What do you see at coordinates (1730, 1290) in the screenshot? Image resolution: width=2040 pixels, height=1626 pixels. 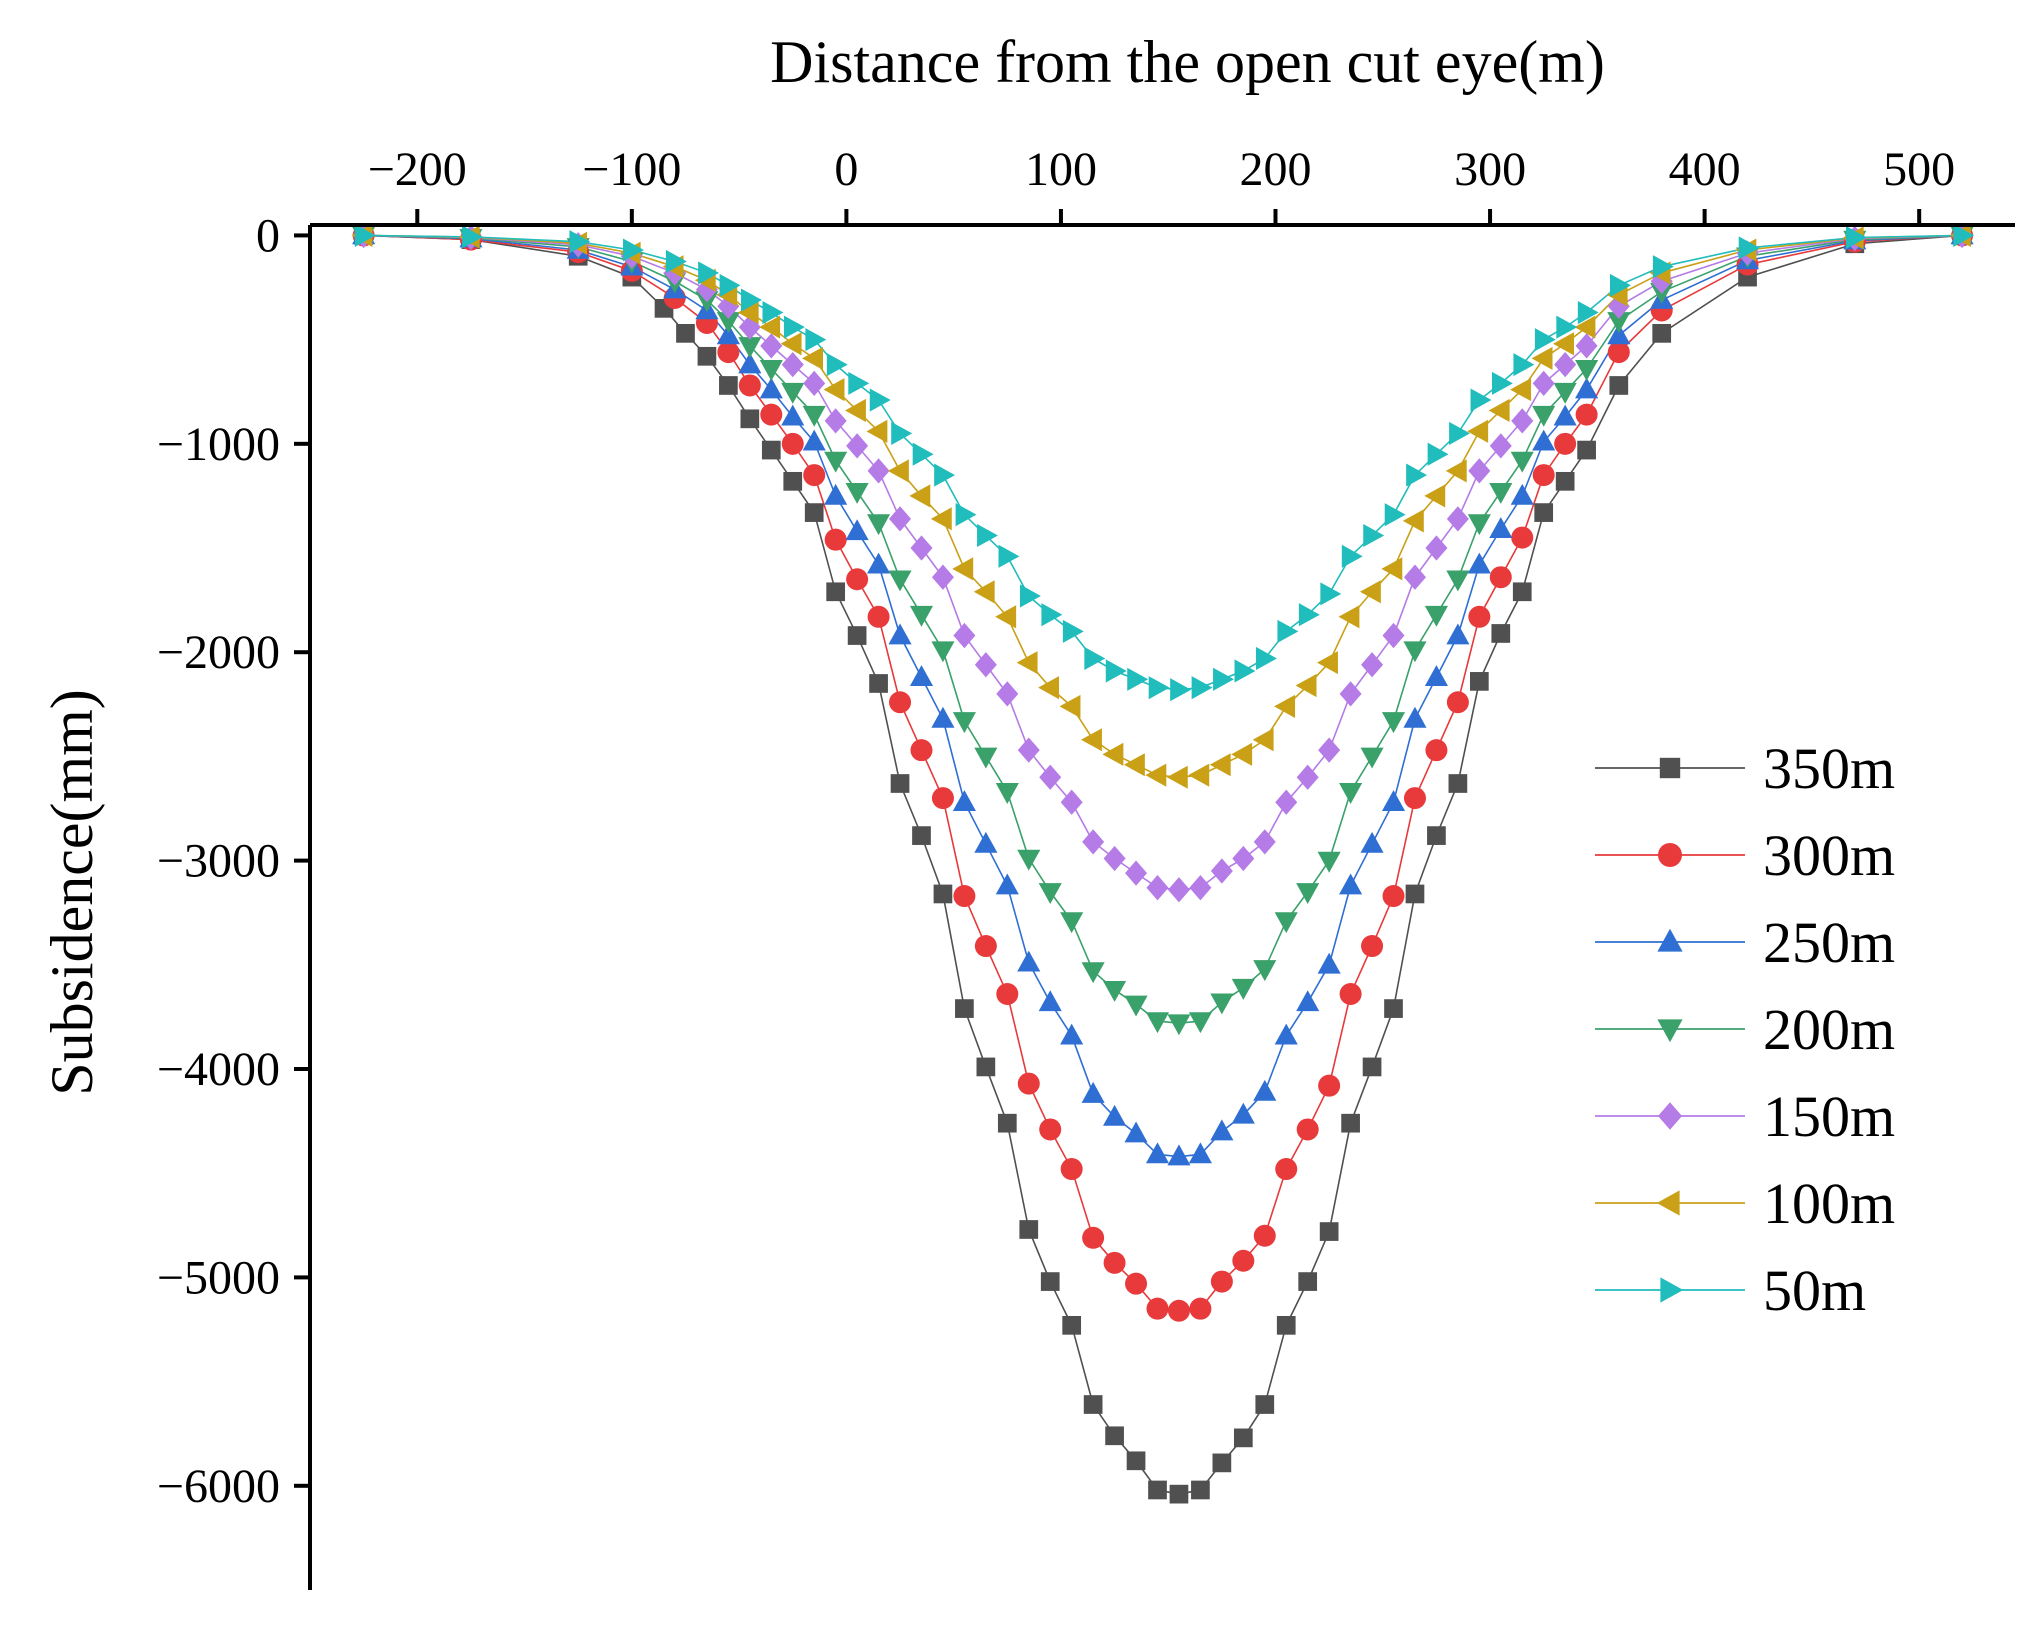 I see `legend-item: 50m` at bounding box center [1730, 1290].